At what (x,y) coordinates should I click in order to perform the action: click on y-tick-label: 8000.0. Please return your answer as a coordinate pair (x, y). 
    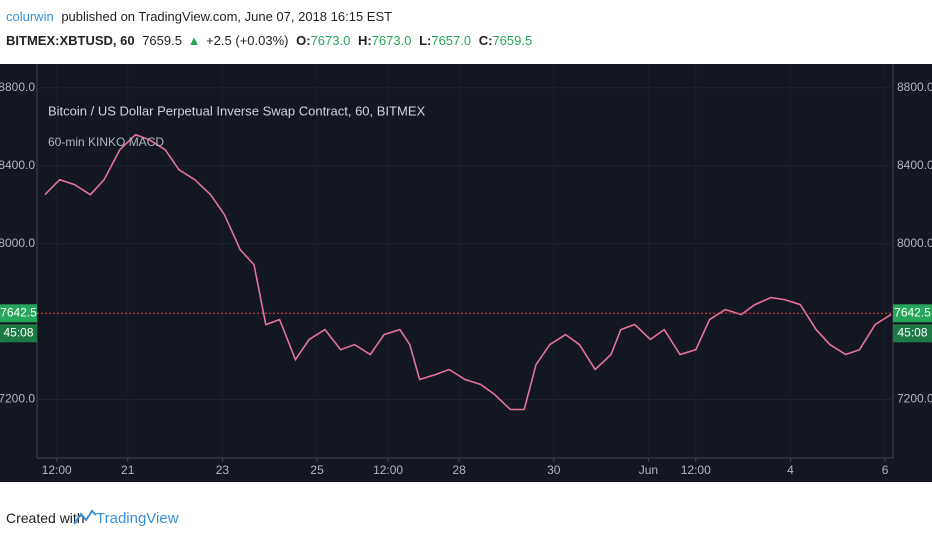
    Looking at the image, I should click on (17, 243).